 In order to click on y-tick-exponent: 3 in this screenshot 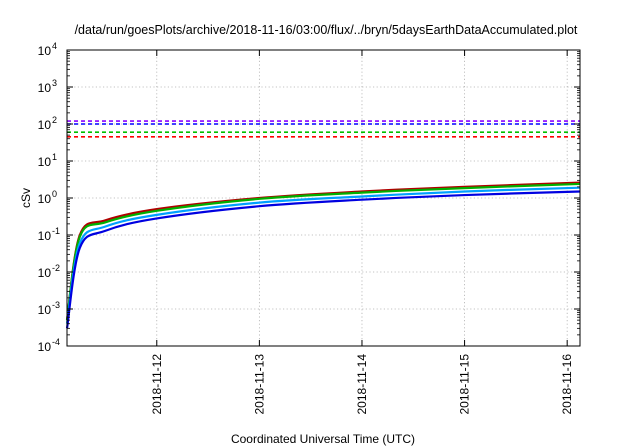, I will do `click(54, 83)`.